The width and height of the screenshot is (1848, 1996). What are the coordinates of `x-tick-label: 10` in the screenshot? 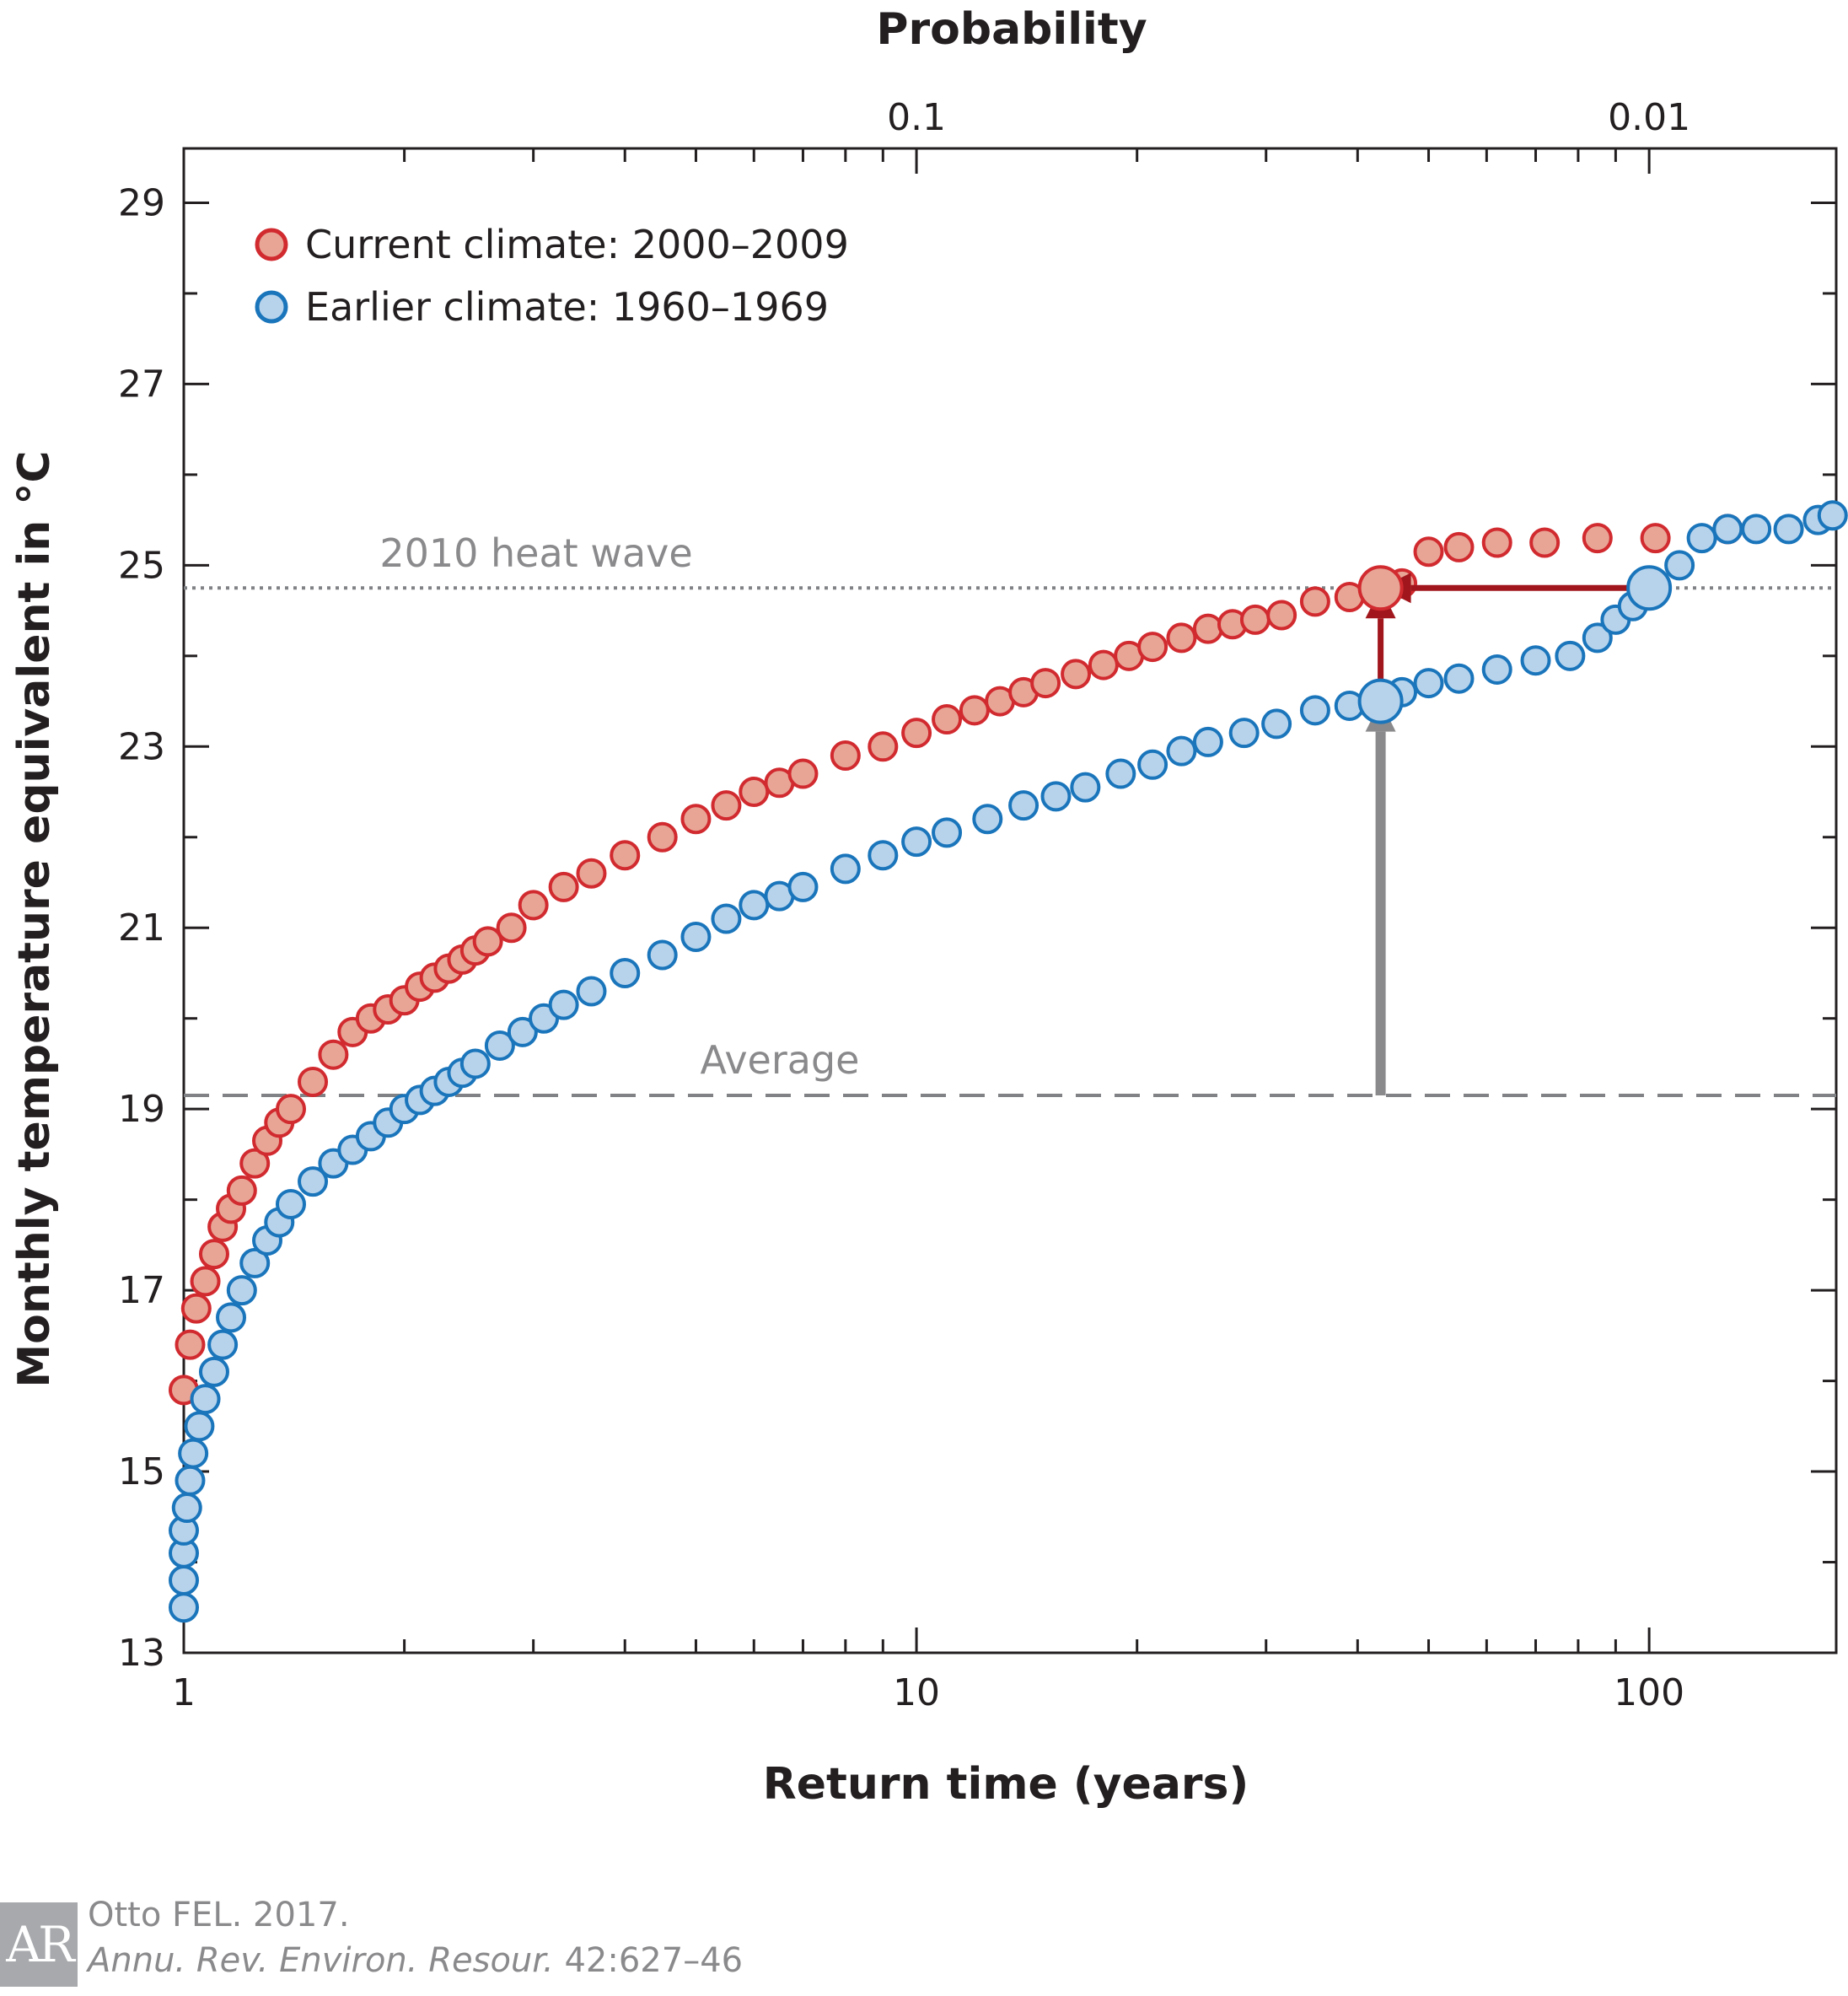 It's located at (917, 1692).